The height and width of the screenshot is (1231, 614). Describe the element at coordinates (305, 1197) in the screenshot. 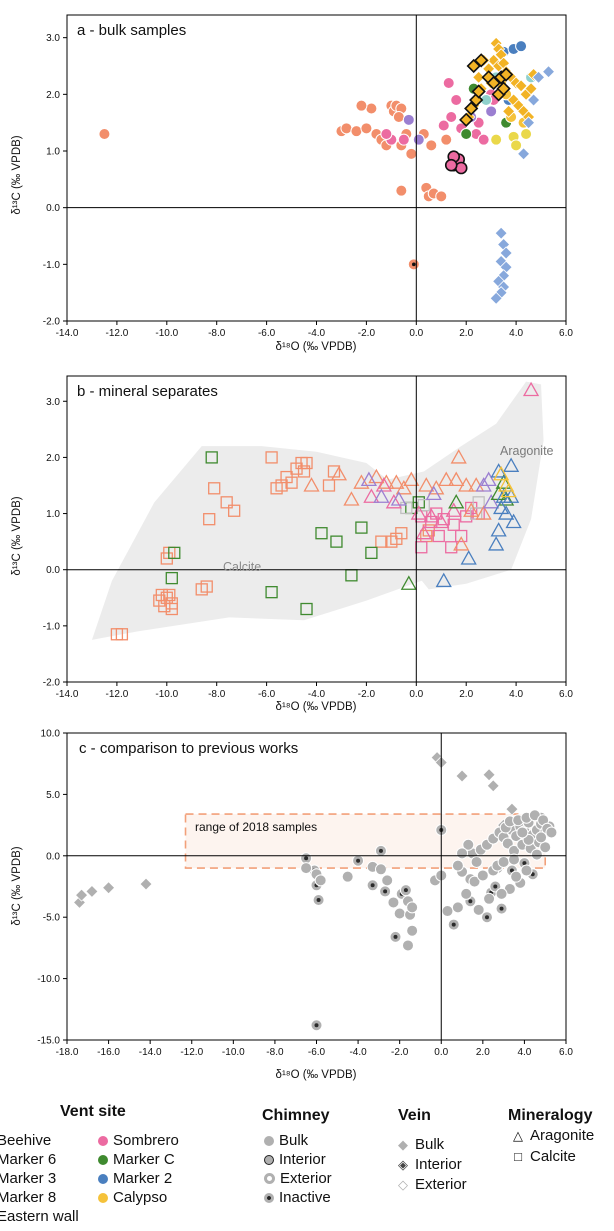

I see `legend-chimney-item-label: Inactive` at that location.